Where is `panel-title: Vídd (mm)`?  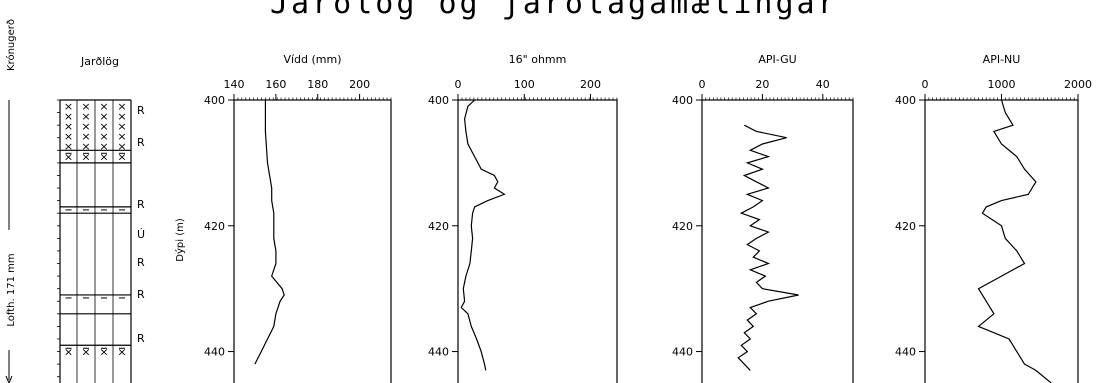 panel-title: Vídd (mm) is located at coordinates (312, 59).